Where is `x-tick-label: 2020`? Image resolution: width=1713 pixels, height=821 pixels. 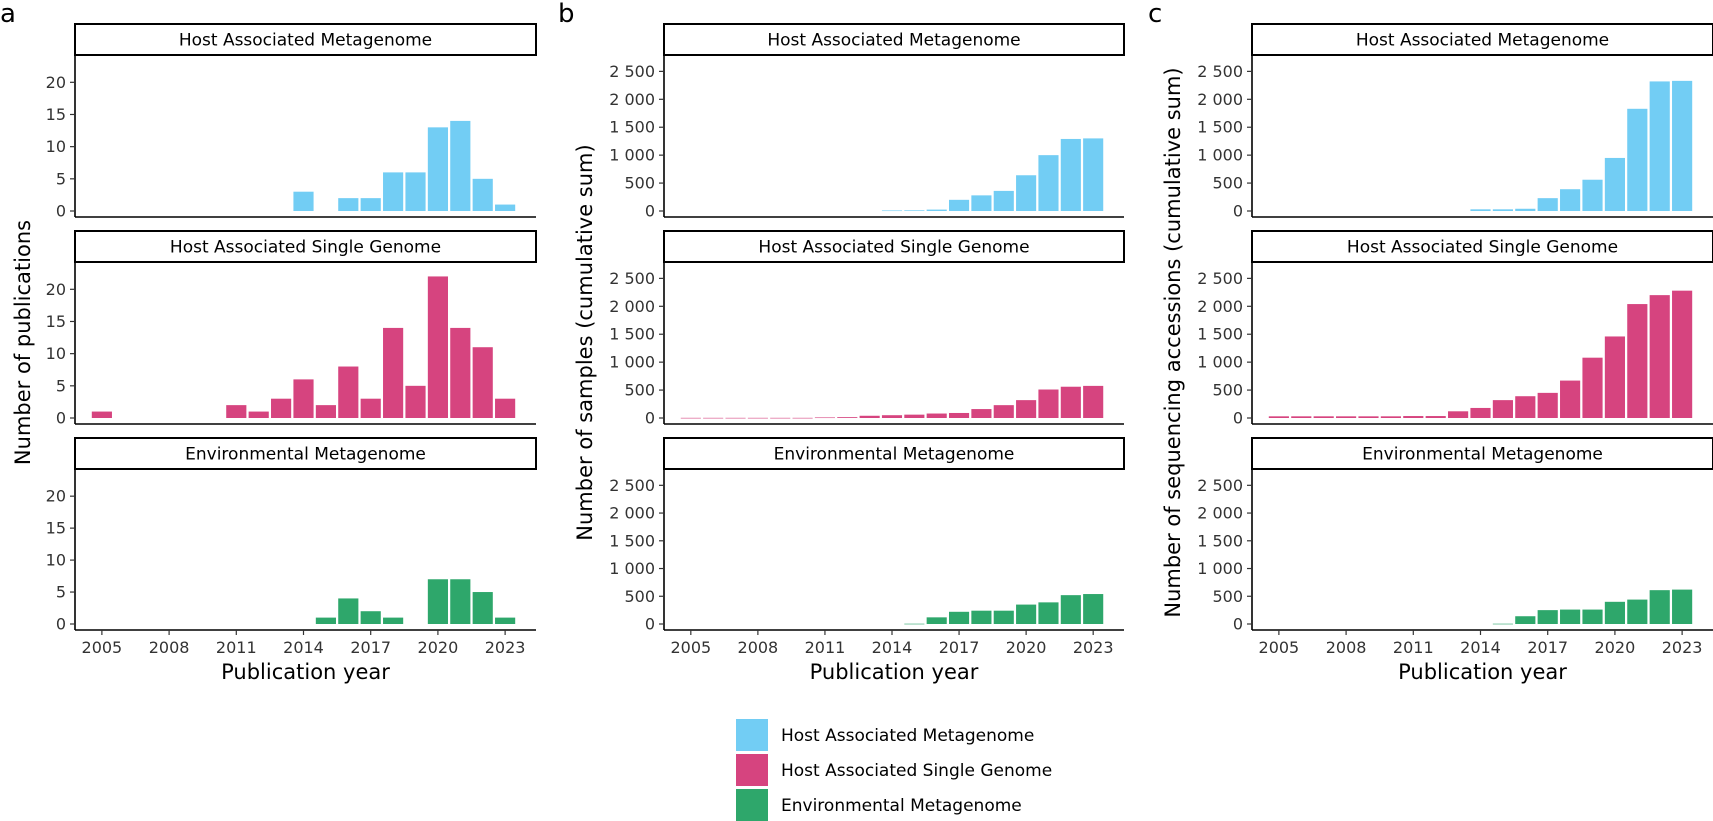
x-tick-label: 2020 is located at coordinates (1615, 647).